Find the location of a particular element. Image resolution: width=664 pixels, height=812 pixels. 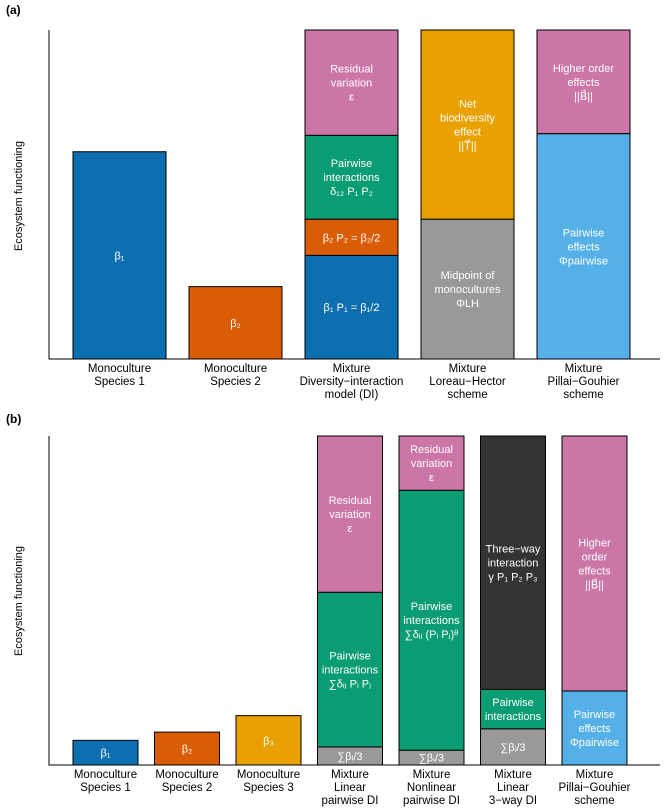

bar-segment-label: ∑δᵢⱼ Pᵢ Pⱼ is located at coordinates (350, 685).